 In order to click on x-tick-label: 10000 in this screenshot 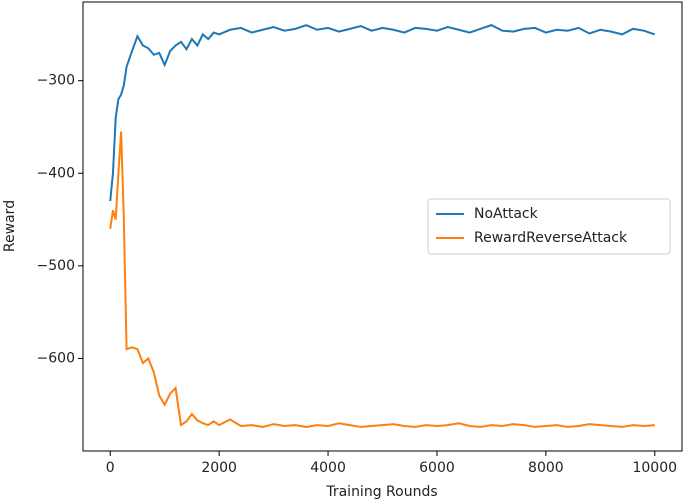, I will do `click(654, 468)`.